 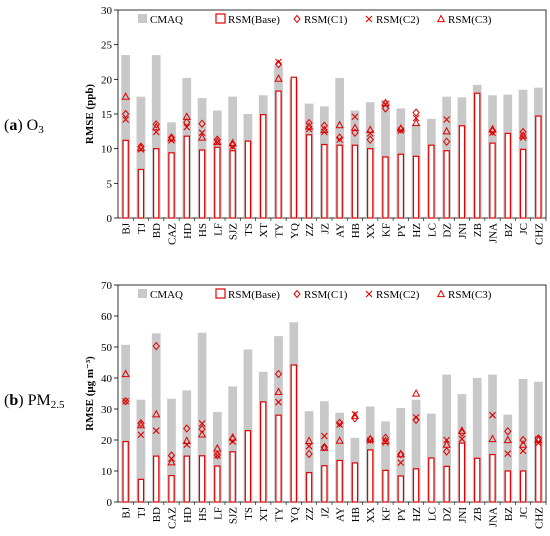 What do you see at coordinates (371, 515) in the screenshot?
I see `panel-b-xtick-label-xx: XX` at bounding box center [371, 515].